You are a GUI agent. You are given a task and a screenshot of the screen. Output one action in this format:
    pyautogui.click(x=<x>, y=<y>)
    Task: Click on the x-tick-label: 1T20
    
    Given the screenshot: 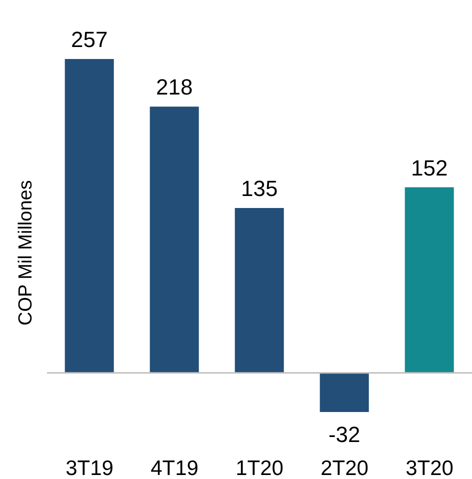 What is the action you would take?
    pyautogui.click(x=260, y=467)
    